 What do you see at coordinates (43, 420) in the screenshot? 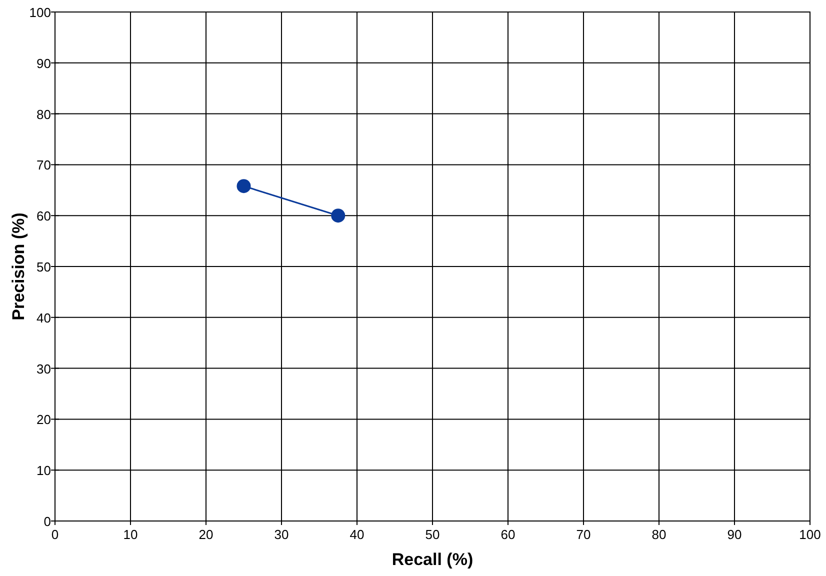
I see `y-tick-label: 20` at bounding box center [43, 420].